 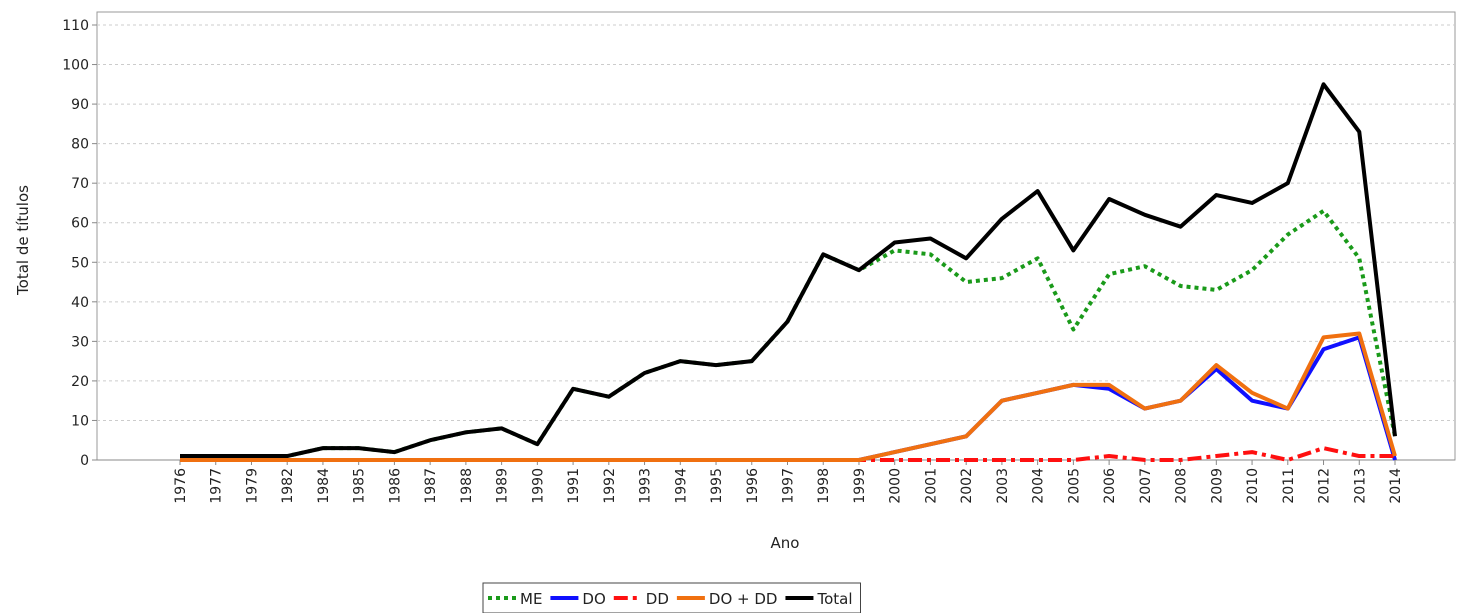 What do you see at coordinates (538, 486) in the screenshot?
I see `x-tick-label: 1990` at bounding box center [538, 486].